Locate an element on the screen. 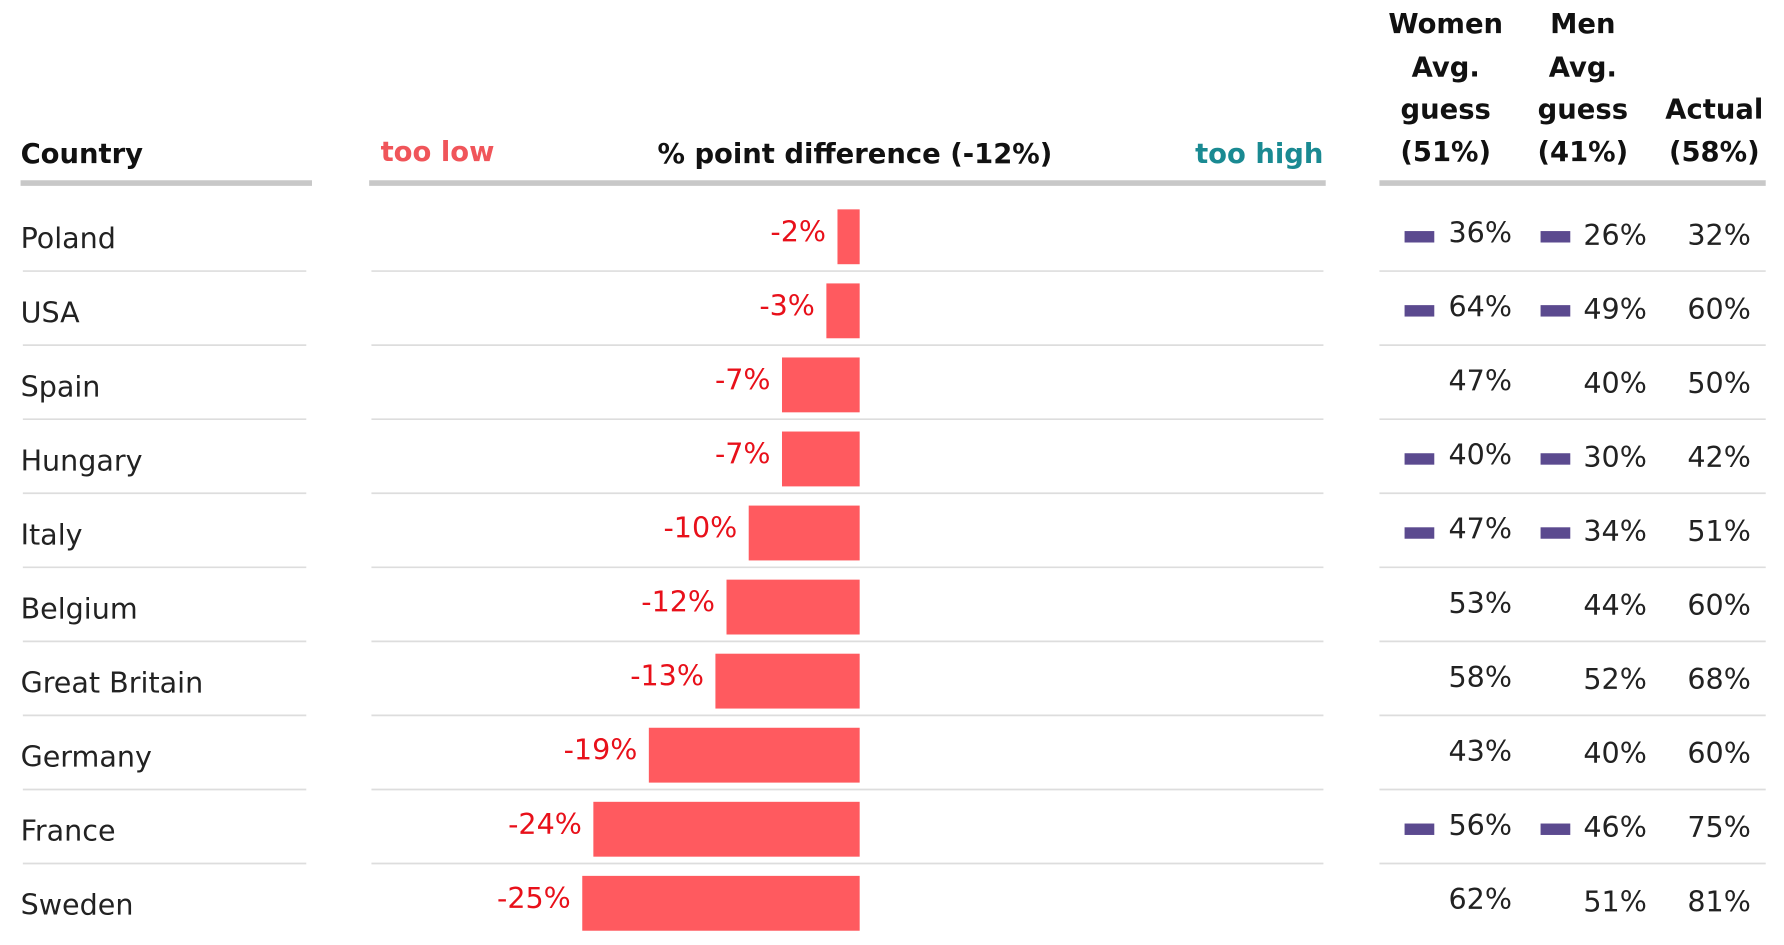  women-value: 58% is located at coordinates (1481, 677).